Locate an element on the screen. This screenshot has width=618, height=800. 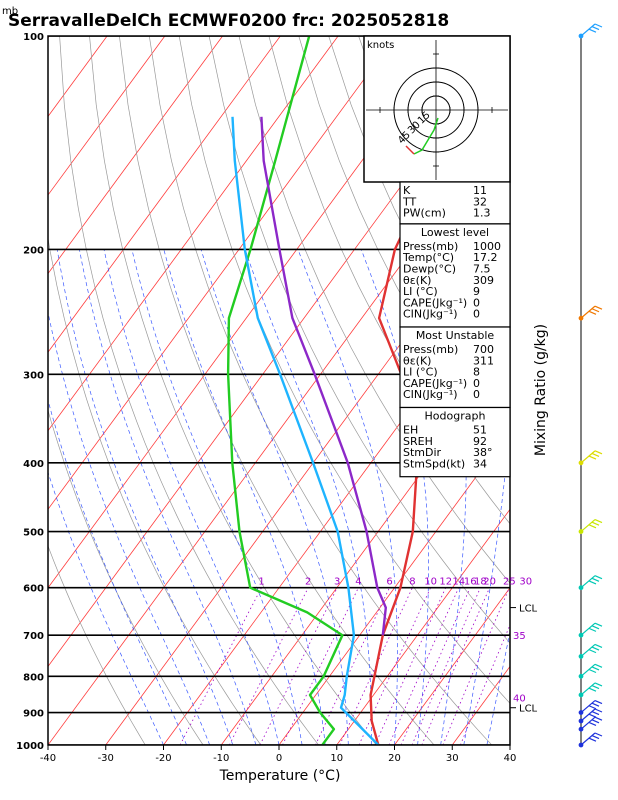
index-name: Temp(°C) is located at coordinates (428, 257).